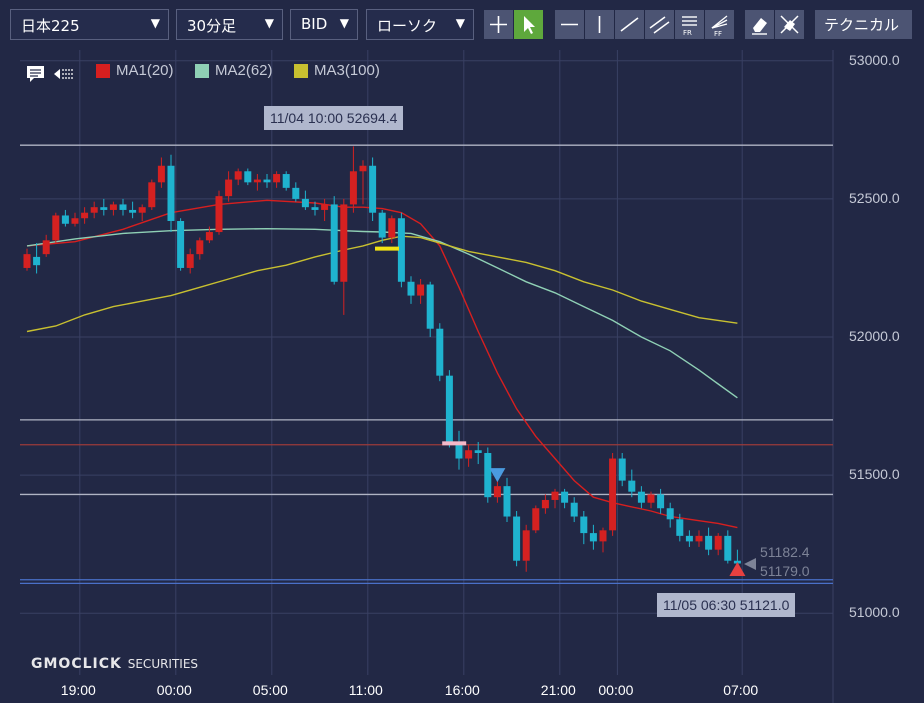  I want to click on legend-label: MA3(100), so click(347, 70).